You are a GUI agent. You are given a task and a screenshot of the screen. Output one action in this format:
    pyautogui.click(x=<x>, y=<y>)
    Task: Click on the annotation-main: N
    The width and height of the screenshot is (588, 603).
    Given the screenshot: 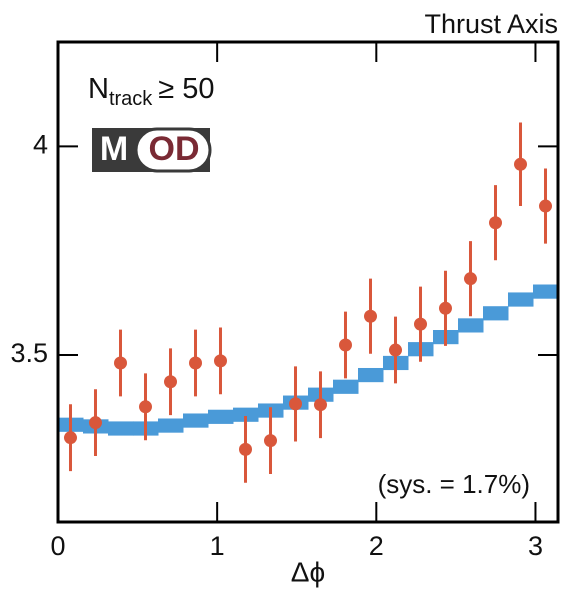 What is the action you would take?
    pyautogui.click(x=98, y=89)
    